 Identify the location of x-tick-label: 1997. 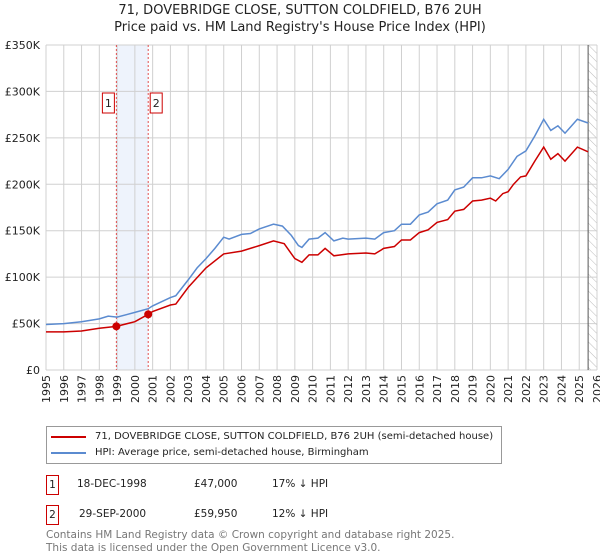
(82, 389).